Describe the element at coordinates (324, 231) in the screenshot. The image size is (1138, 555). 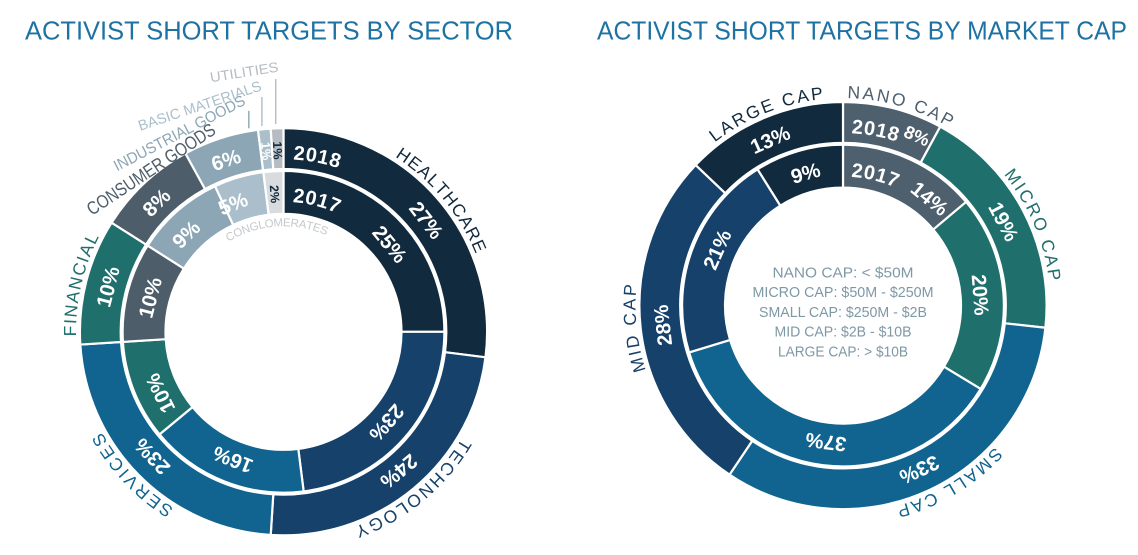
I see `svg-text: S` at that location.